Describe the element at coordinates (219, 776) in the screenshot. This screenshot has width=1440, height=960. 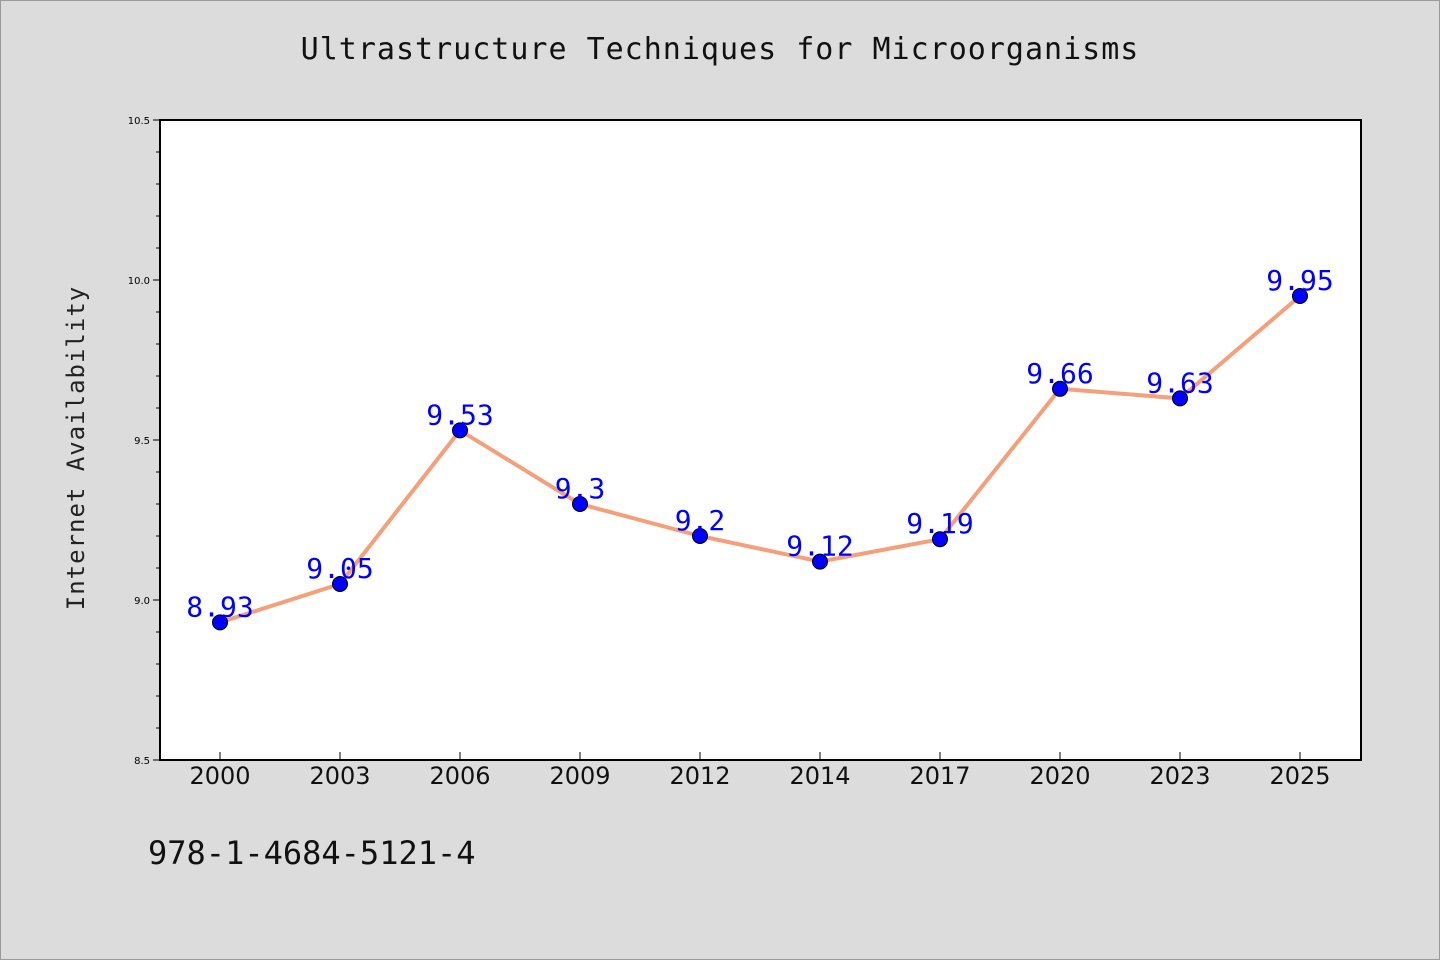
I see `x-tick-label: 2000` at that location.